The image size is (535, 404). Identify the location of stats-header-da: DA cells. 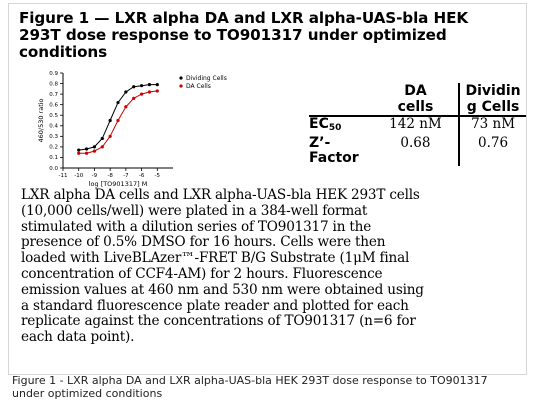
(416, 100).